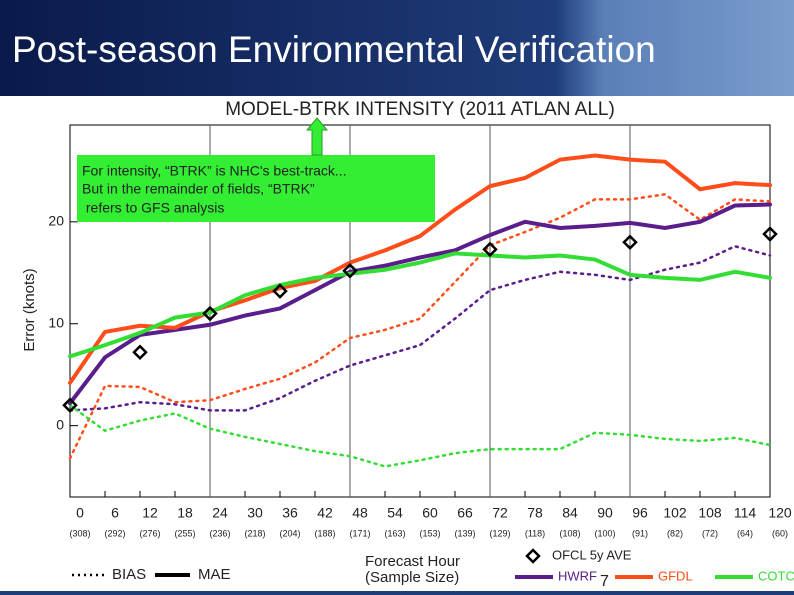 The image size is (794, 595). Describe the element at coordinates (317, 136) in the screenshot. I see `annotation-arrow` at that location.